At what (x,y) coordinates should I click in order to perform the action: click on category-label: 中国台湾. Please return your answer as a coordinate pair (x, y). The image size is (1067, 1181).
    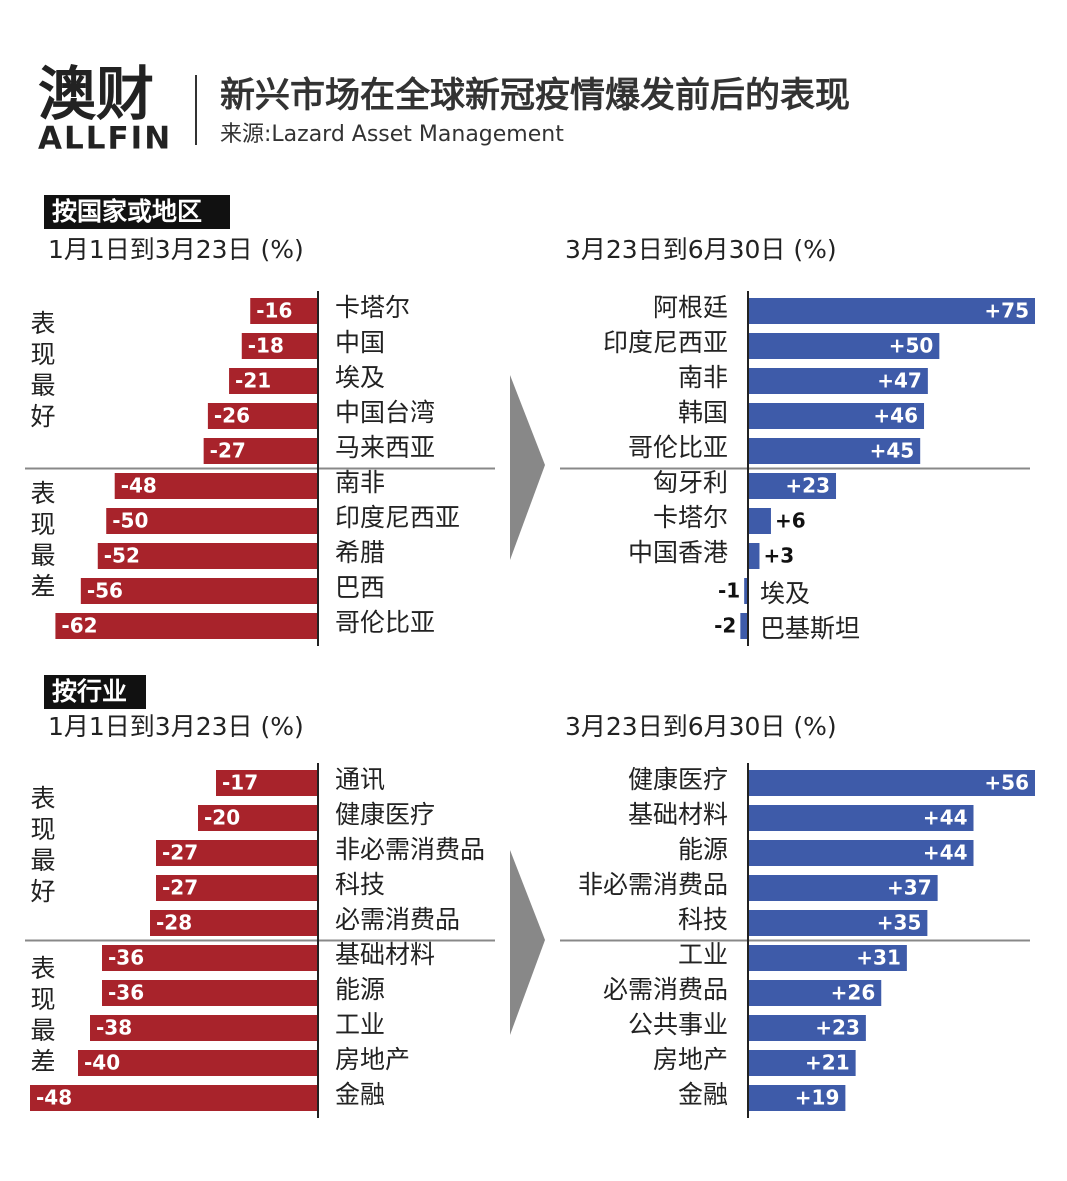
    Looking at the image, I should click on (385, 412).